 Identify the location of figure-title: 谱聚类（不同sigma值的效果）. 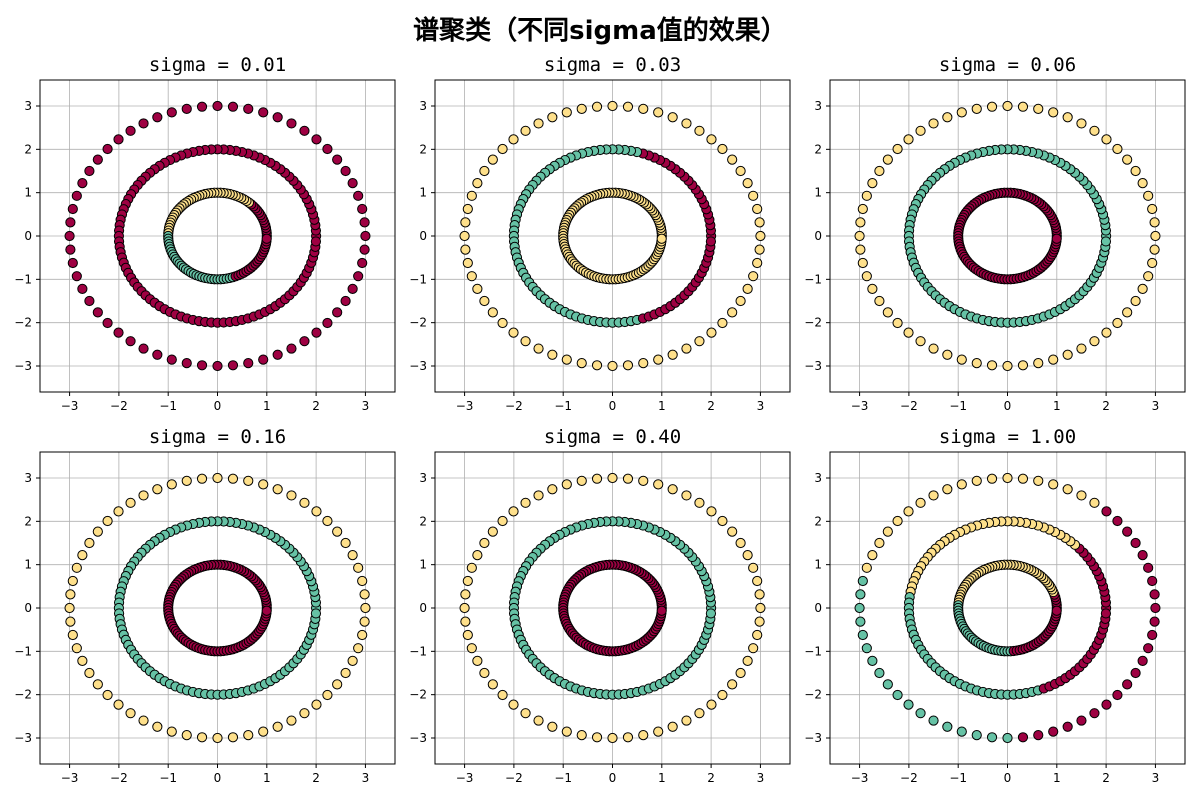
(600, 31).